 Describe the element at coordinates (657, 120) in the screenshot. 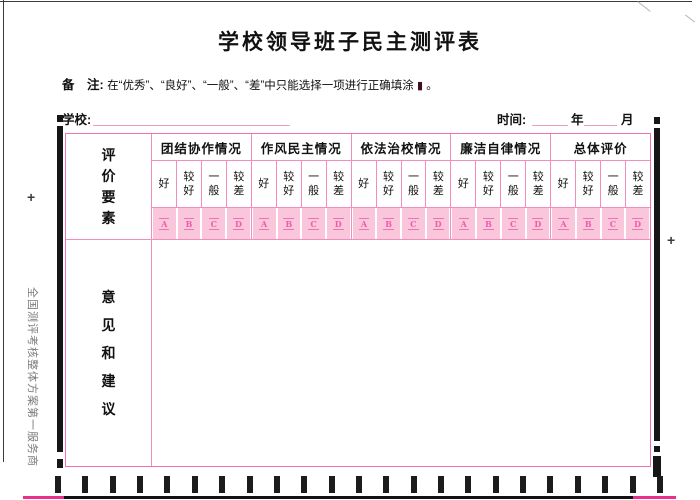

I see `timing-bar-right-tick` at that location.